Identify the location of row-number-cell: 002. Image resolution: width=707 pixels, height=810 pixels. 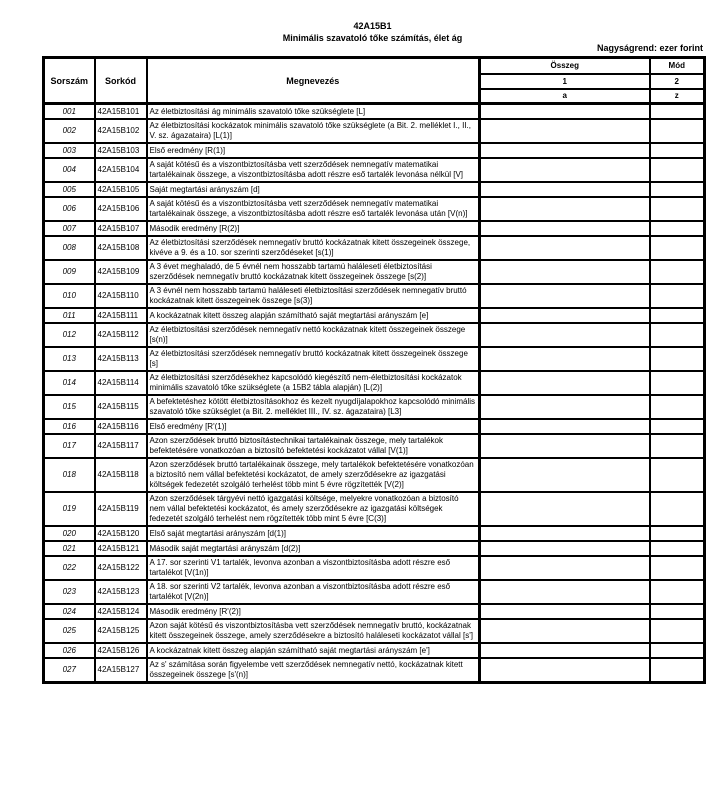
(68, 131).